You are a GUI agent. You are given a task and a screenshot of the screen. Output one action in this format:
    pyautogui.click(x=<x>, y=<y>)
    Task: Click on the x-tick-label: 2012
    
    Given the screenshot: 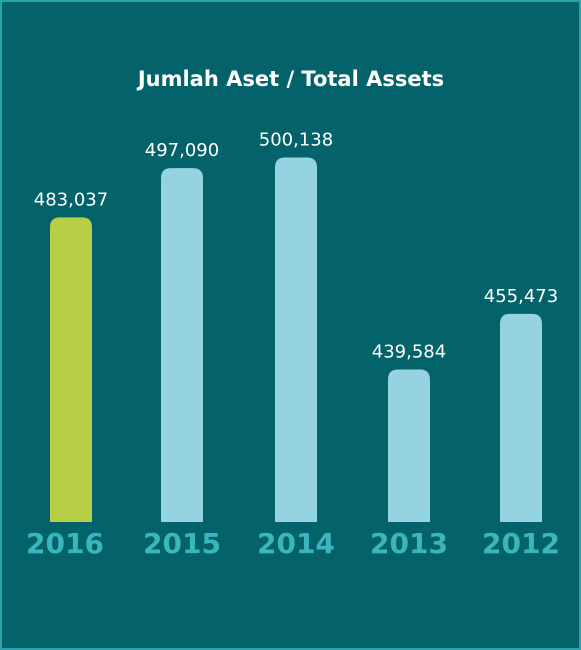 What is the action you would take?
    pyautogui.click(x=521, y=543)
    